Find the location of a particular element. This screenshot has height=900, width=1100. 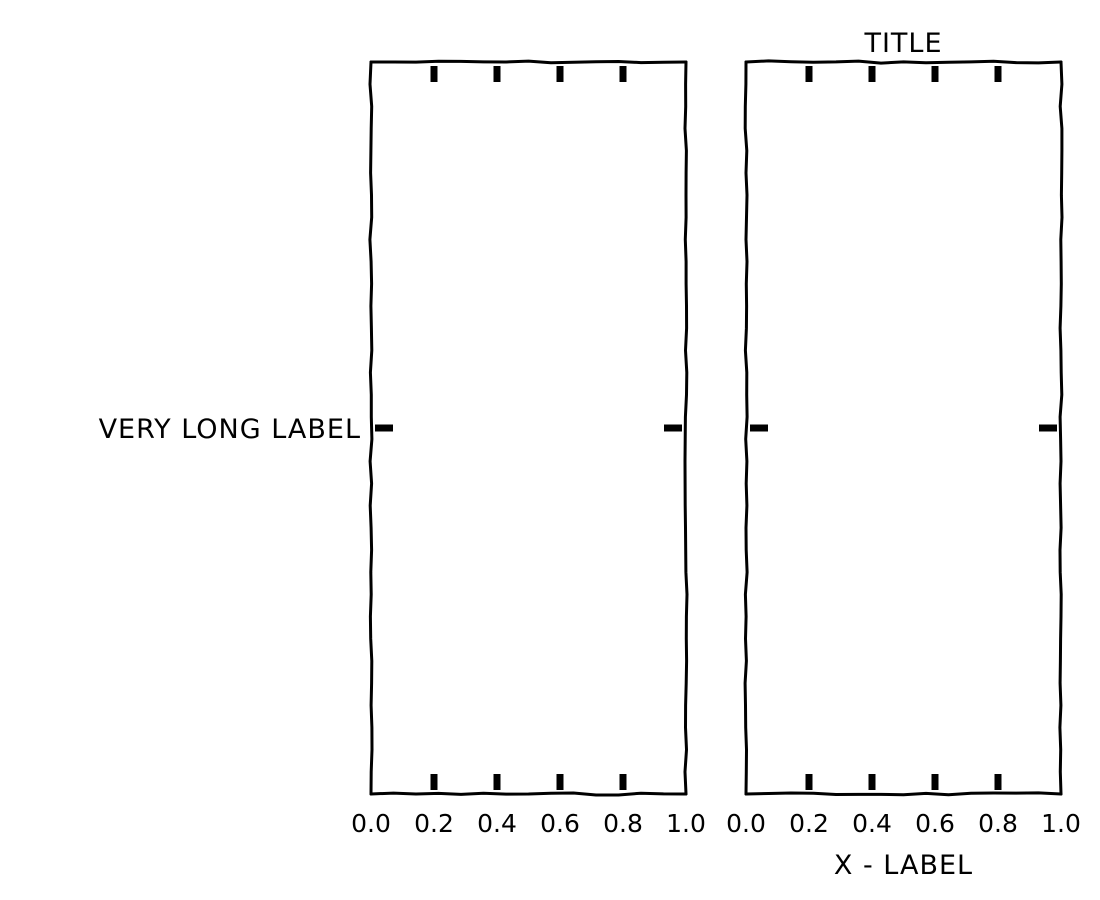

chart-title: TITLE is located at coordinates (902, 43).